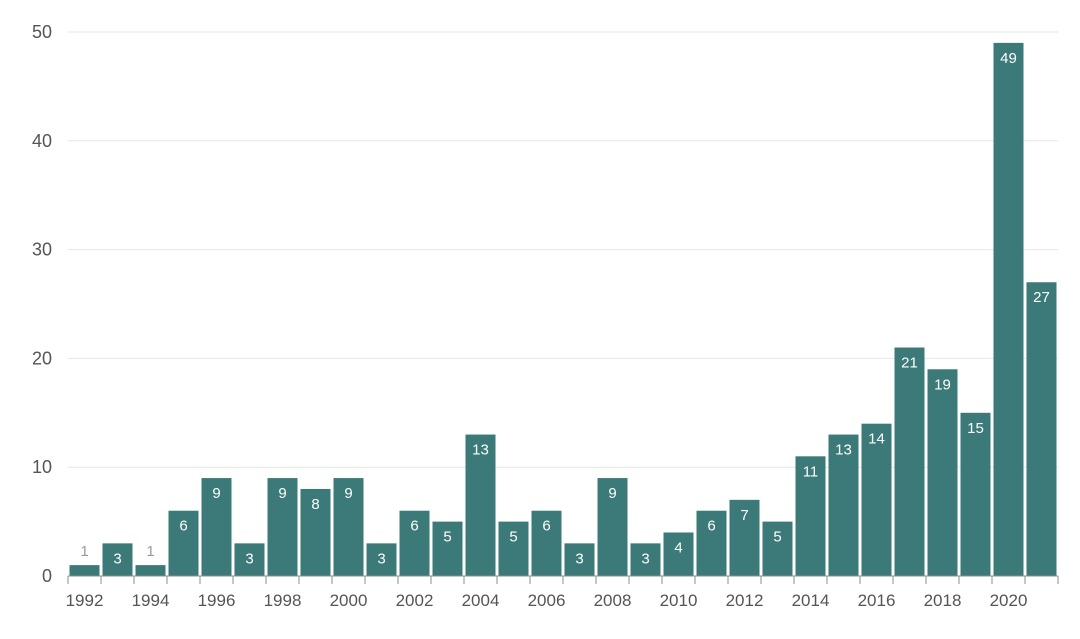  I want to click on bar-2018, so click(942, 472).